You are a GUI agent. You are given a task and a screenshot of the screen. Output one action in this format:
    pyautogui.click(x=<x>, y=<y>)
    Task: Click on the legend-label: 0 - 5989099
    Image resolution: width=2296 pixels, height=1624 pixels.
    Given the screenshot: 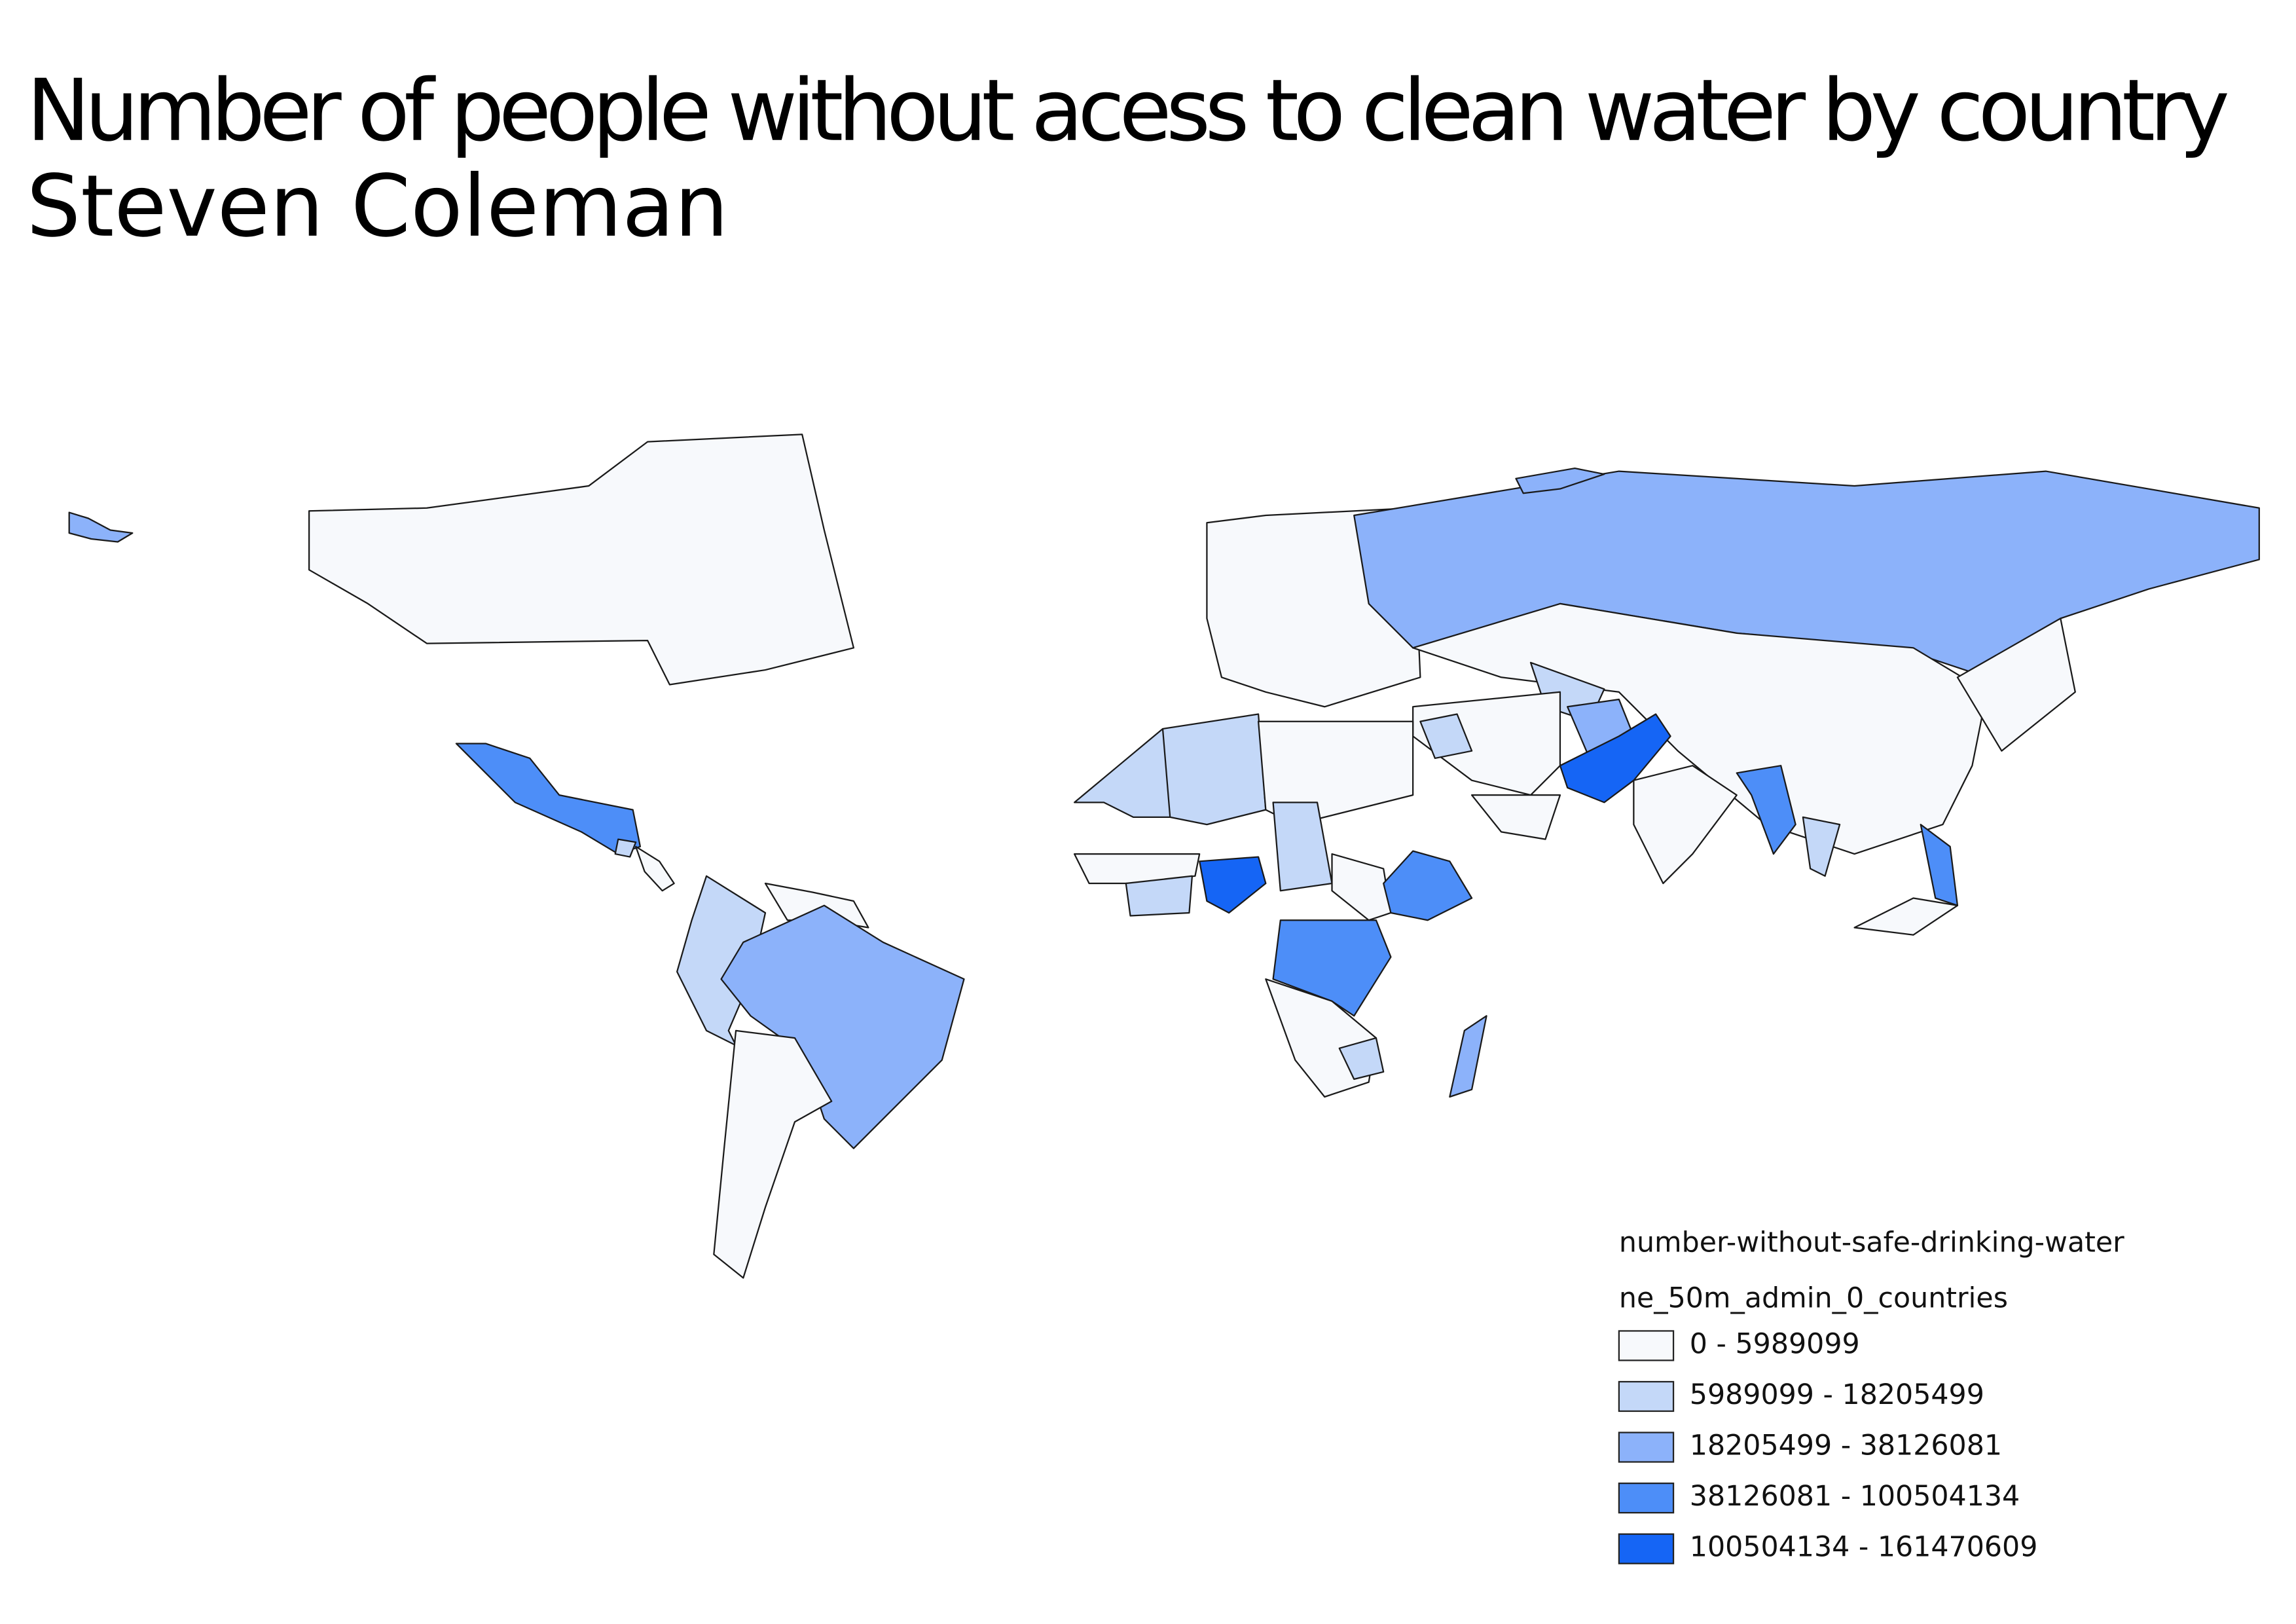 What is the action you would take?
    pyautogui.click(x=1775, y=1343)
    